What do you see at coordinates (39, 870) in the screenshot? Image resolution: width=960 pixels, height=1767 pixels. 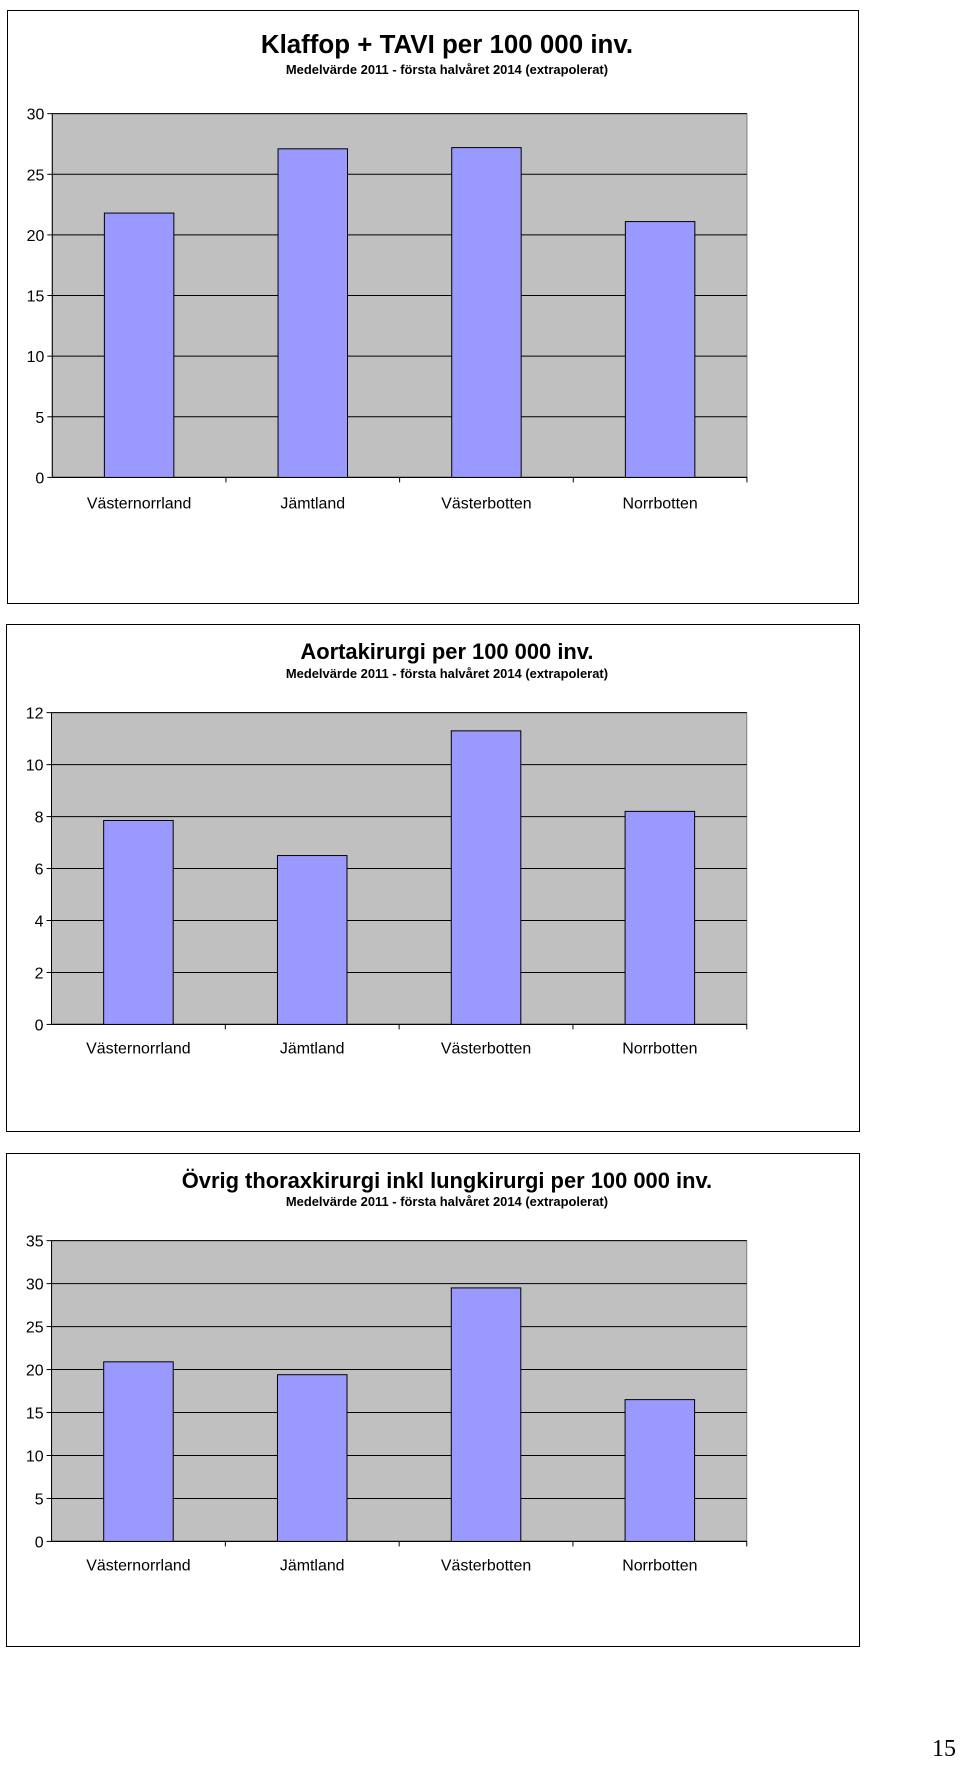 I see `y-tick-label: 6` at bounding box center [39, 870].